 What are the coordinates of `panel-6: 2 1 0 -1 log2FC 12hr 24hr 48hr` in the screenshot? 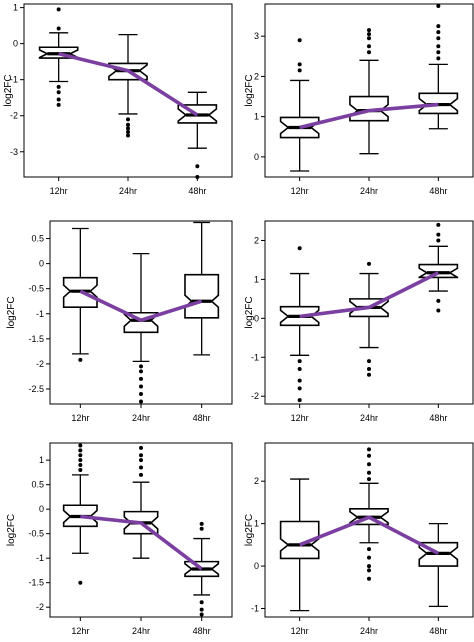 It's located at (359, 539).